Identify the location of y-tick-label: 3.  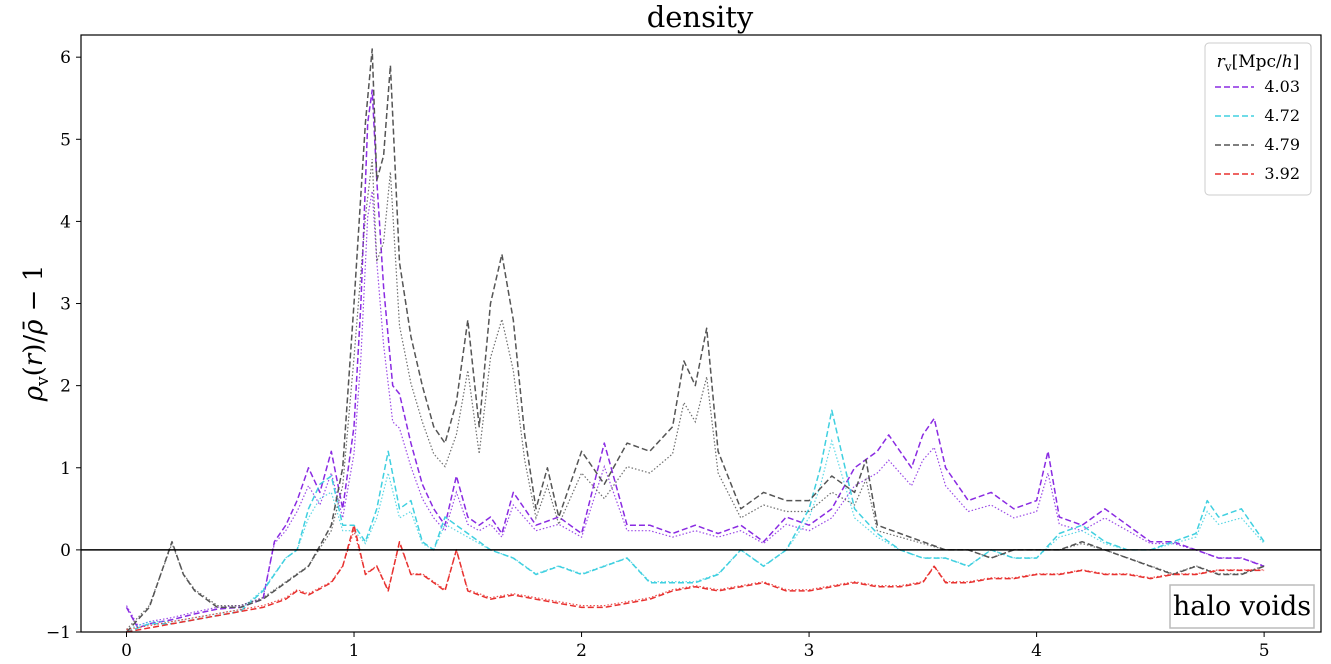
(65, 305).